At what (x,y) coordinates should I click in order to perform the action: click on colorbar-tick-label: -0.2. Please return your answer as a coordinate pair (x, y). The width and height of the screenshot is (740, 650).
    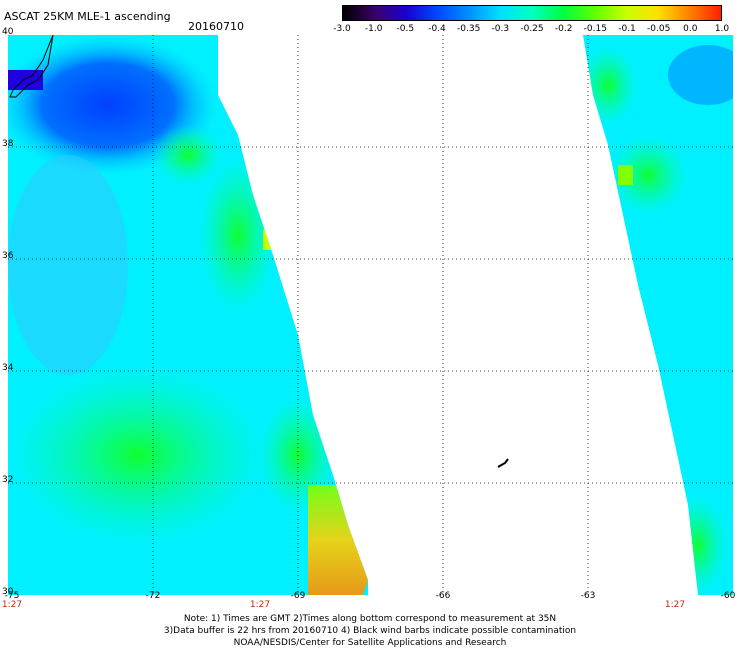
    Looking at the image, I should click on (563, 29).